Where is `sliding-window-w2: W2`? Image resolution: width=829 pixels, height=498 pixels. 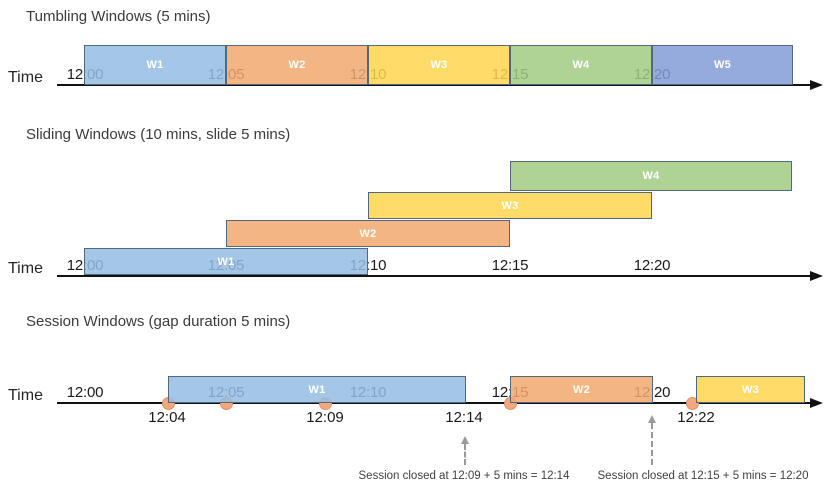 sliding-window-w2: W2 is located at coordinates (368, 233).